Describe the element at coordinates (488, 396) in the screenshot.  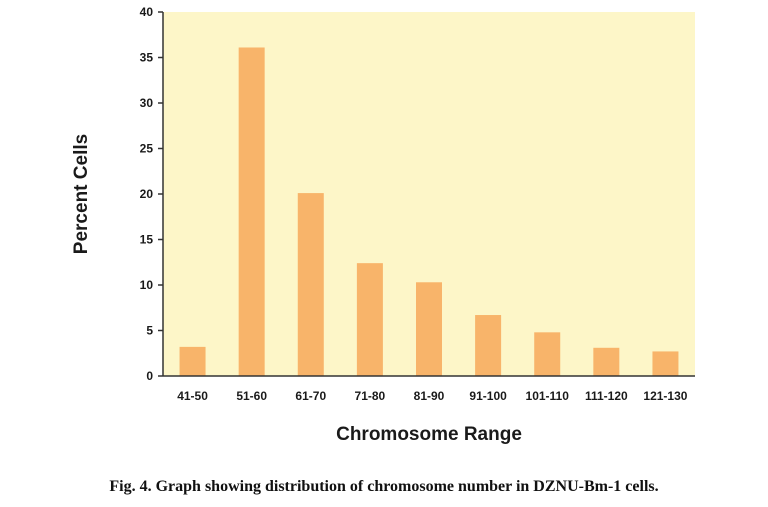
I see `x-tick-label: 91-100` at that location.